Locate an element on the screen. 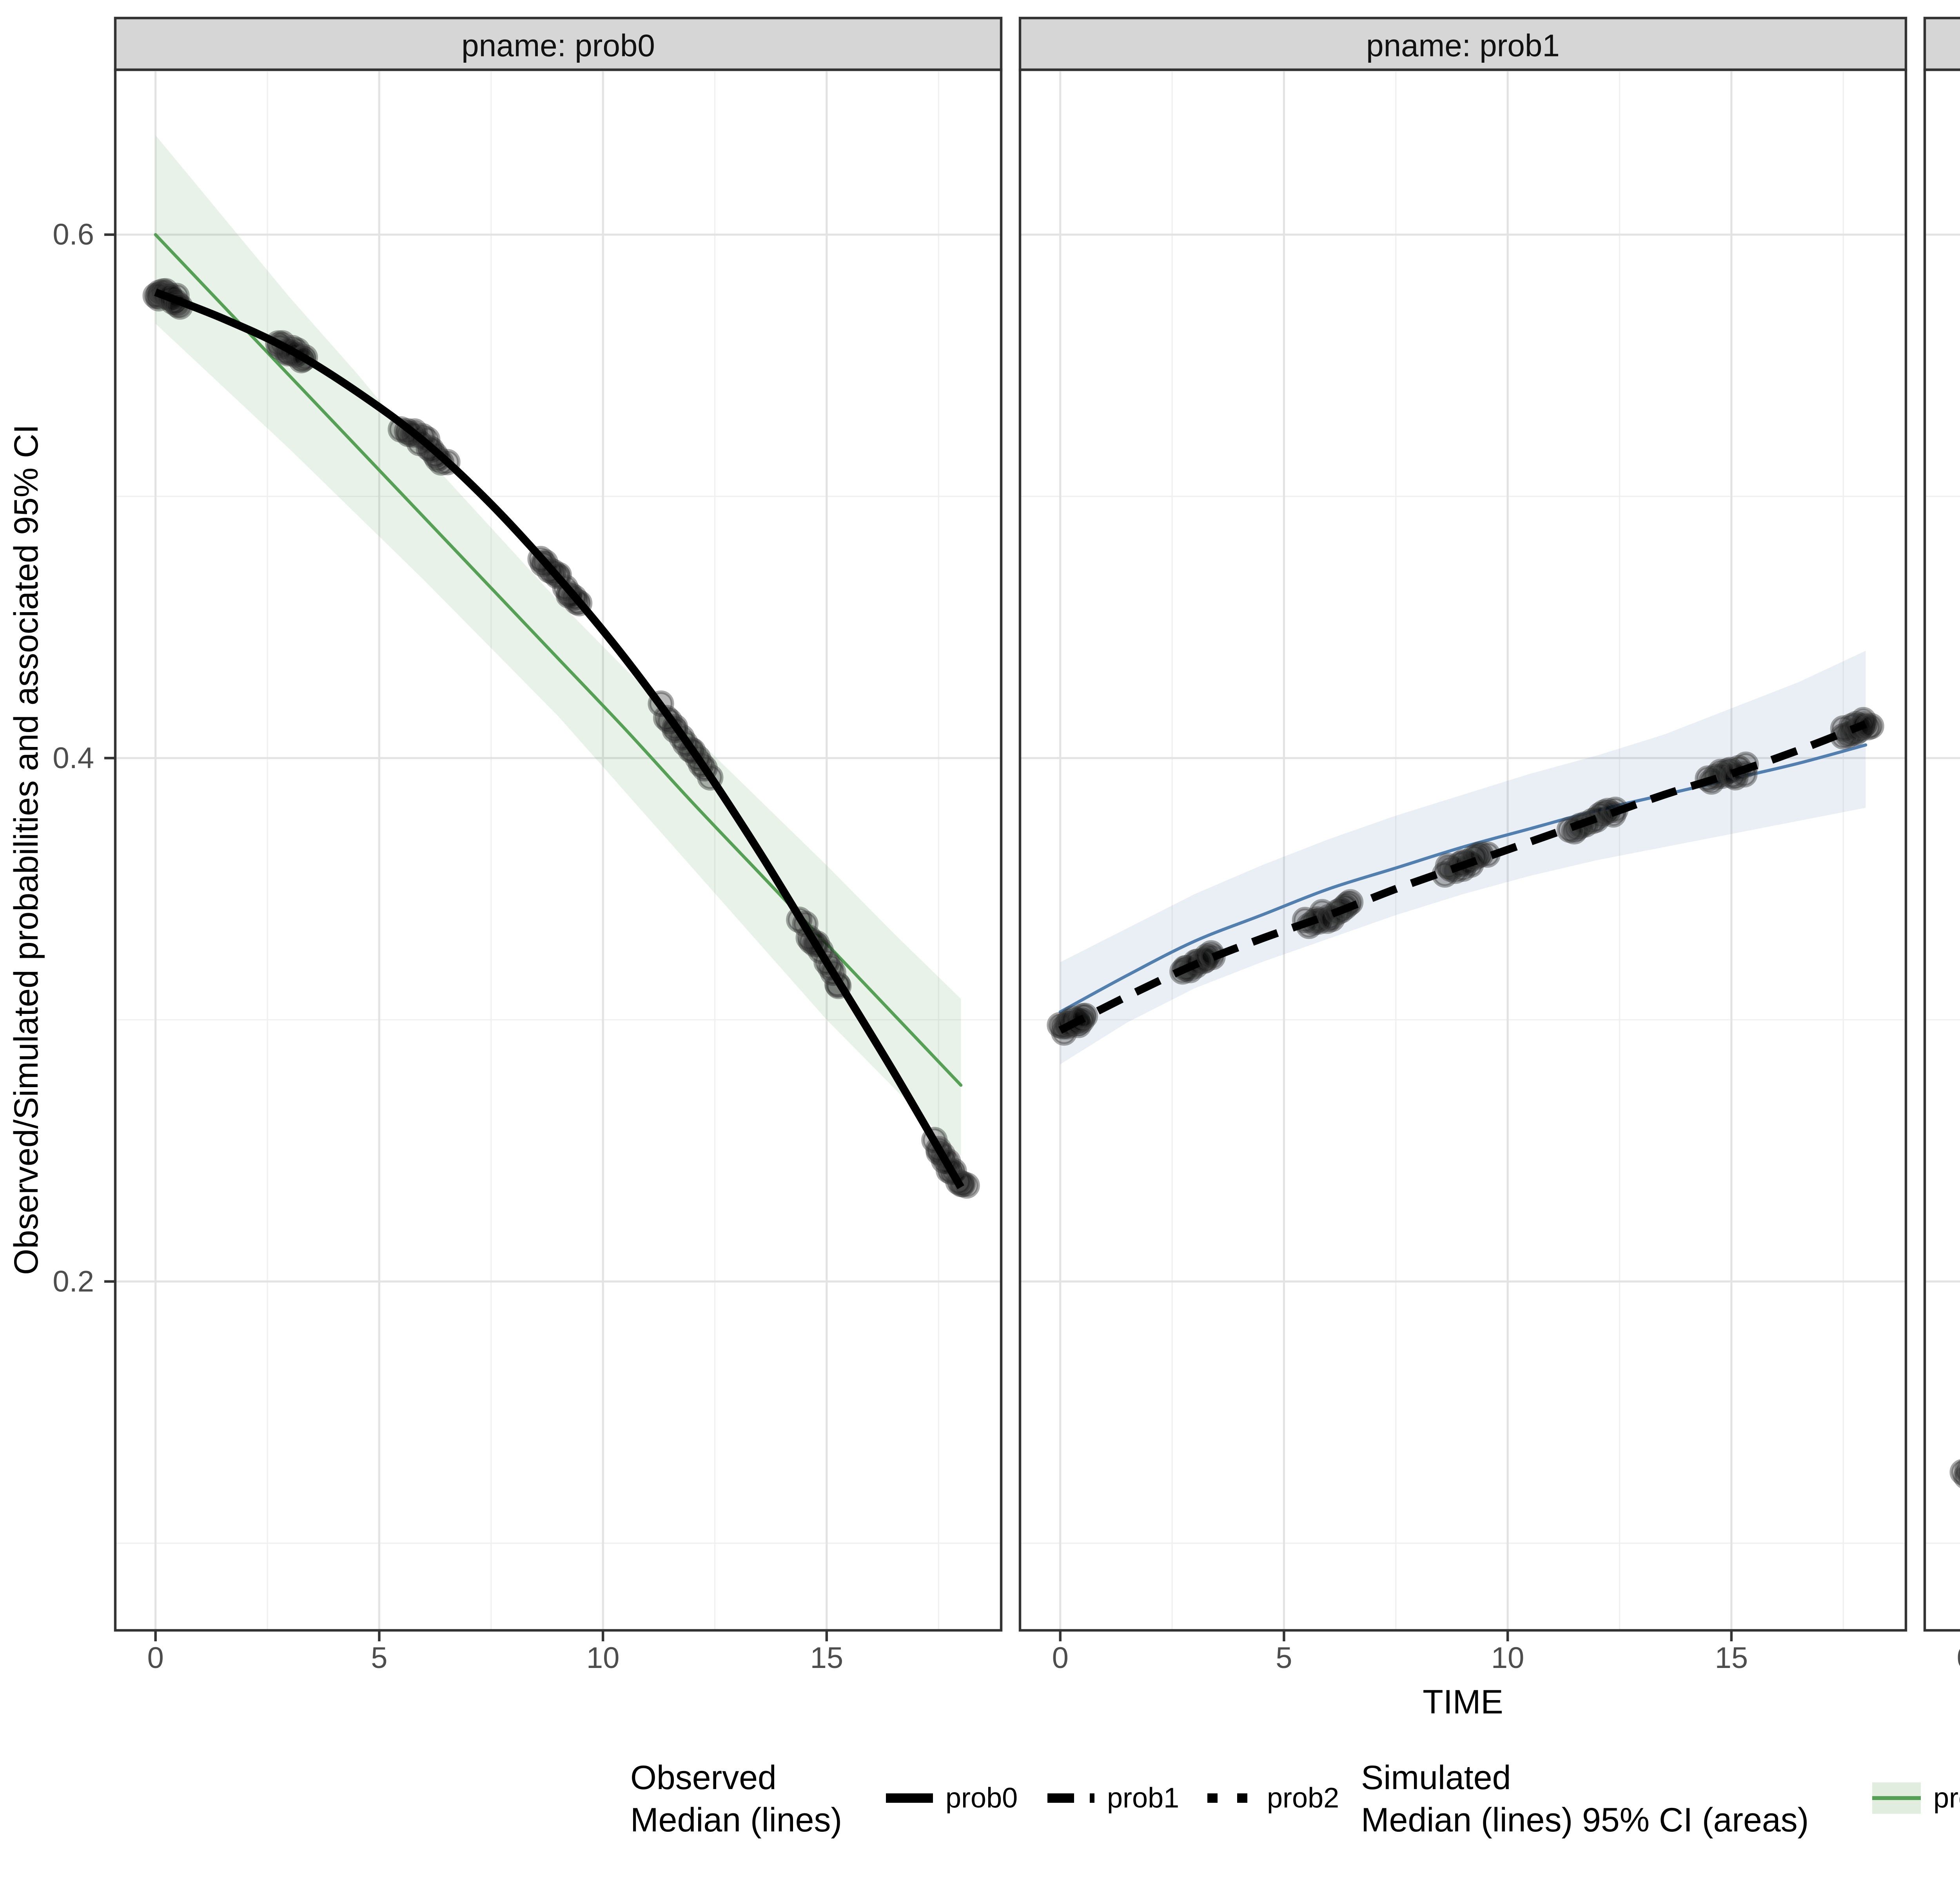 The height and width of the screenshot is (1889, 1960). simulated-median-line is located at coordinates (1462, 878).